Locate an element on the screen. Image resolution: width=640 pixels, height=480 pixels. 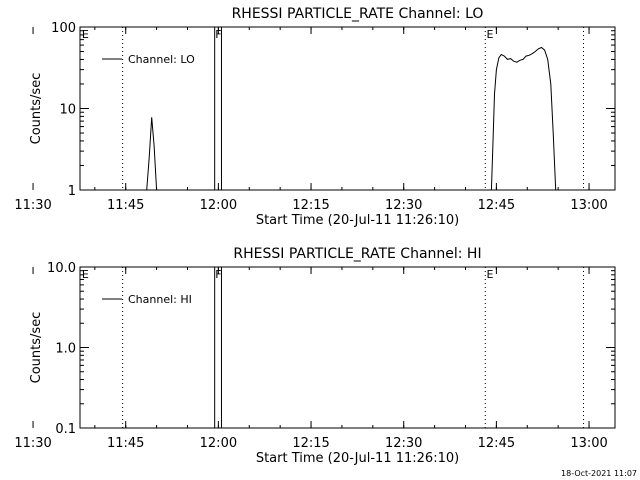
legend-label: Channel: LO is located at coordinates (161, 59).